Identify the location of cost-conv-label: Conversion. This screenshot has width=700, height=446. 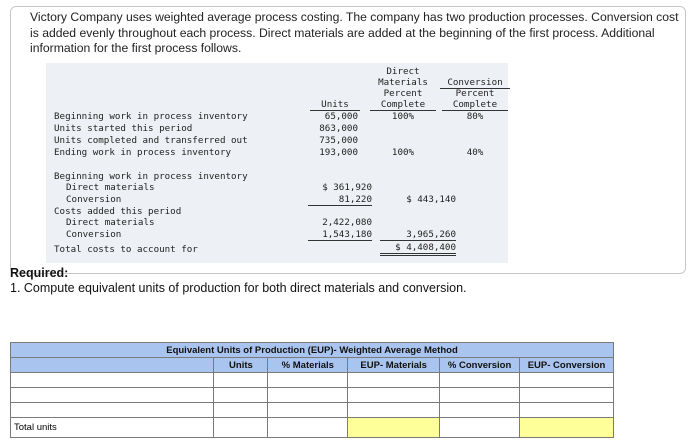
(94, 199).